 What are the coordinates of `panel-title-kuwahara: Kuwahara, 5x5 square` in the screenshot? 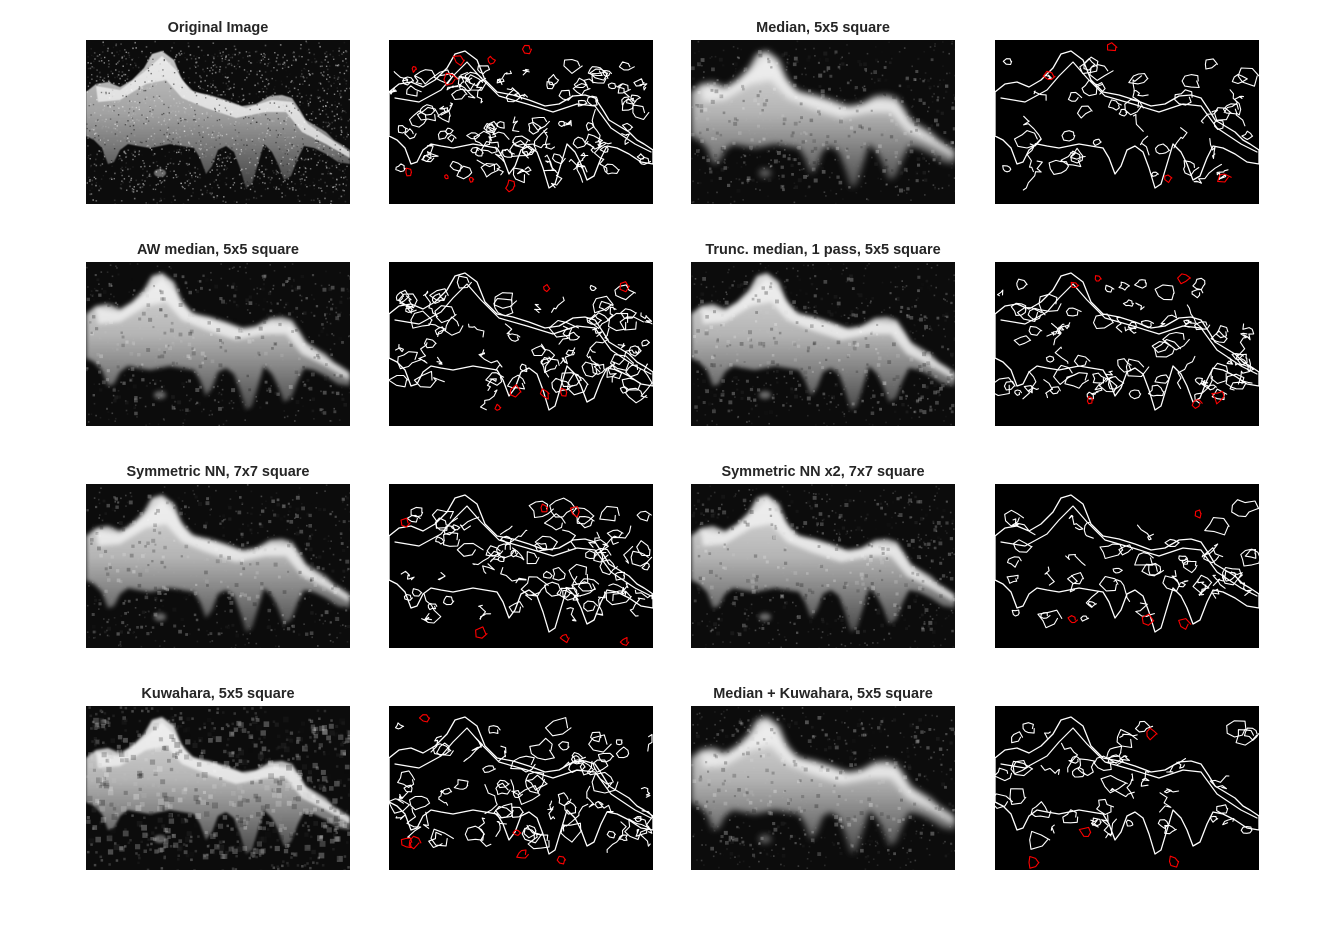 It's located at (218, 694).